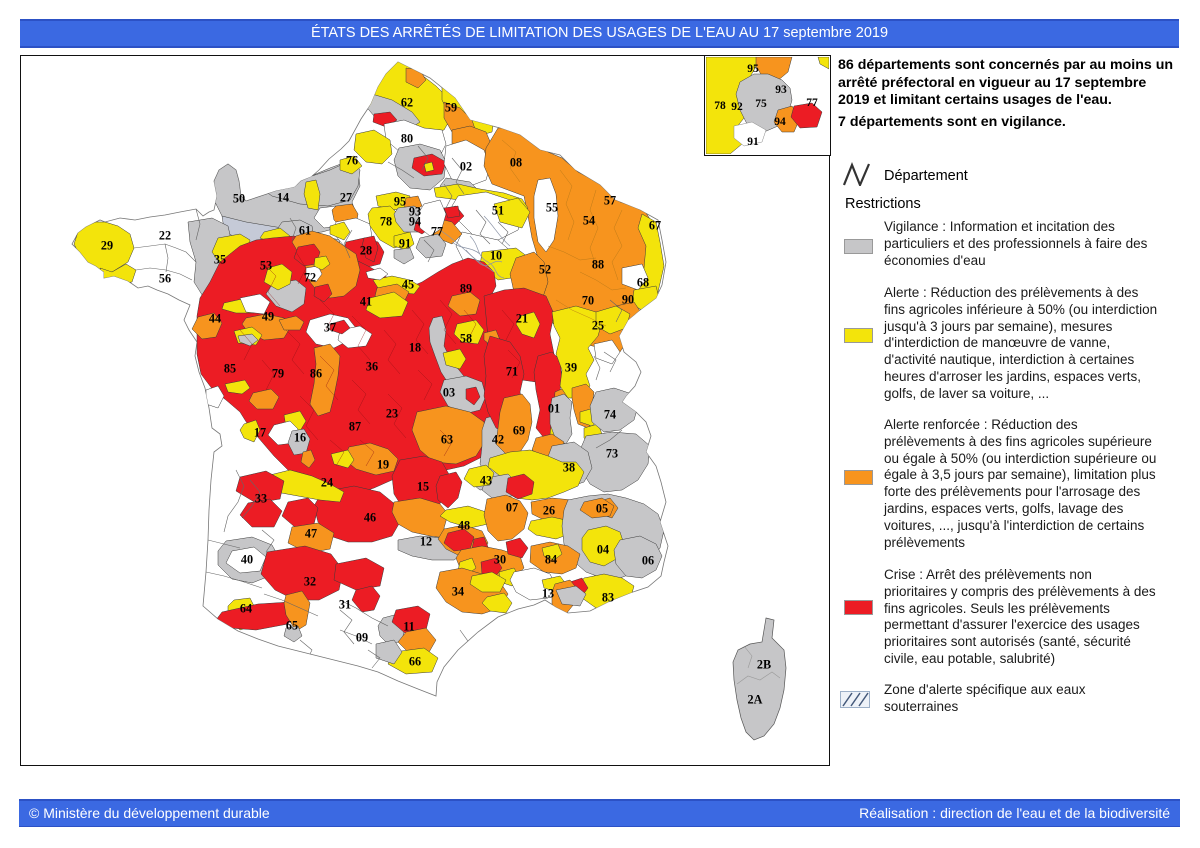  Describe the element at coordinates (300, 438) in the screenshot. I see `svg-text: 16` at that location.